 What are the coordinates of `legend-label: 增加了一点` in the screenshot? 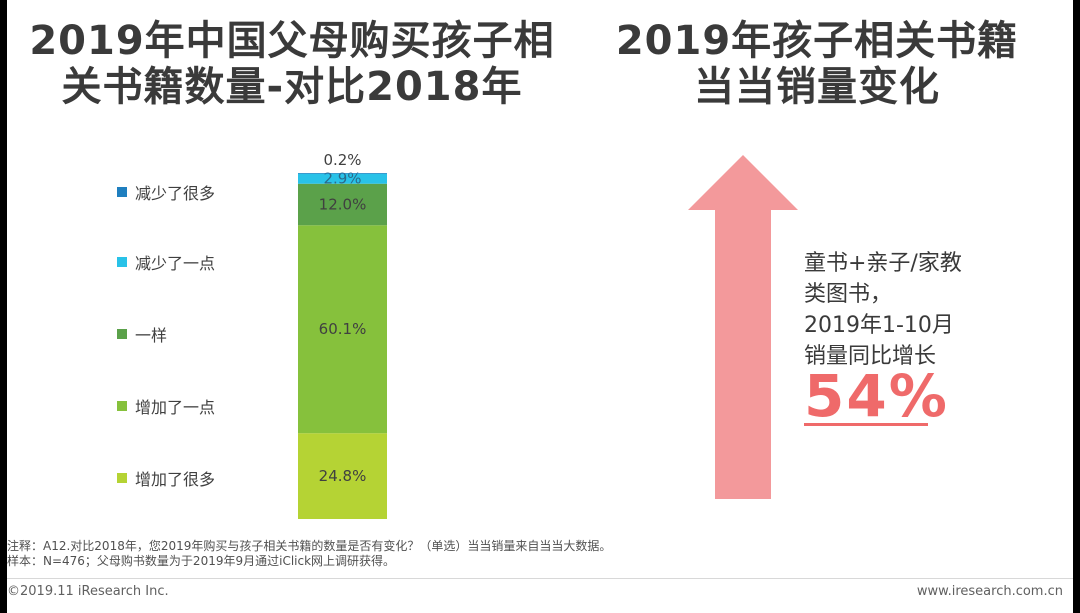 It's located at (175, 407).